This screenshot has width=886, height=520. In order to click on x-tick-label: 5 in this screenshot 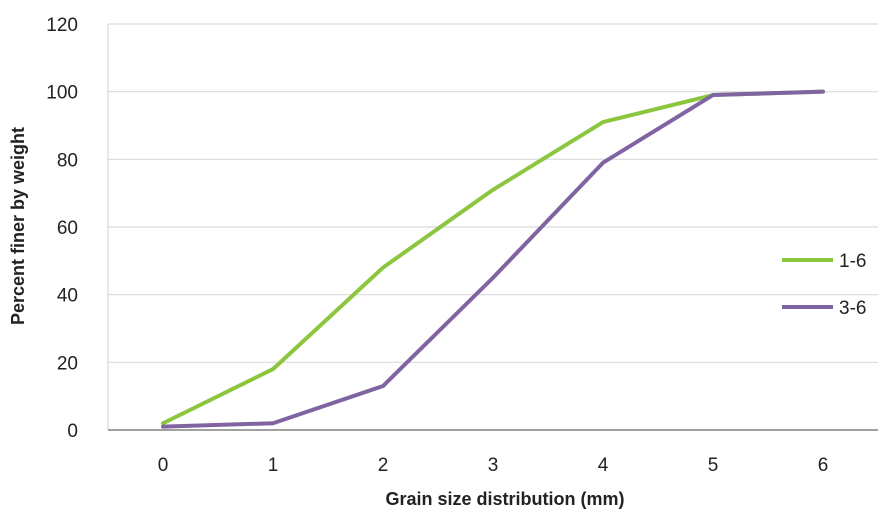, I will do `click(713, 465)`.